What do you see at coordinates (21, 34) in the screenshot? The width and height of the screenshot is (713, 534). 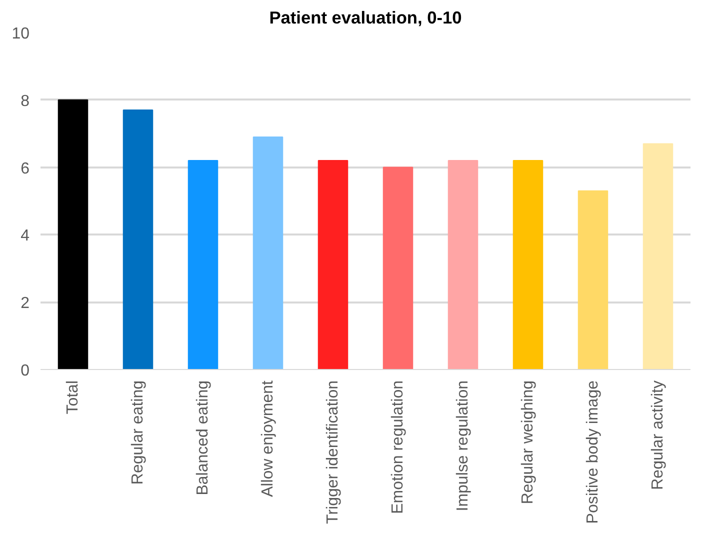 I see `y-tick-label: 10` at bounding box center [21, 34].